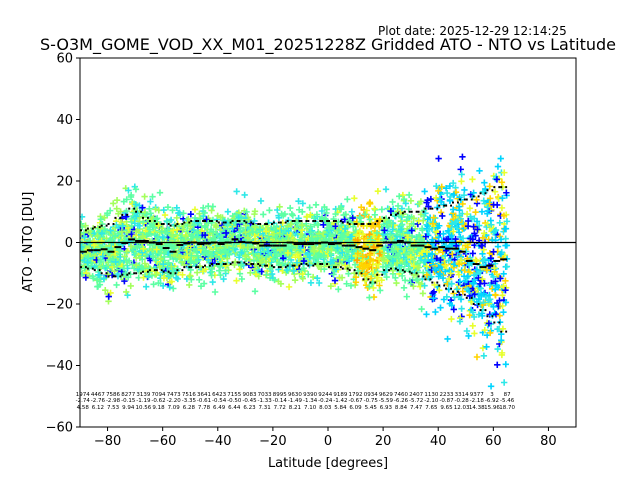 The image size is (640, 480). What do you see at coordinates (189, 401) in the screenshot?
I see `bin-annotation-mean: -3.35` at bounding box center [189, 401].